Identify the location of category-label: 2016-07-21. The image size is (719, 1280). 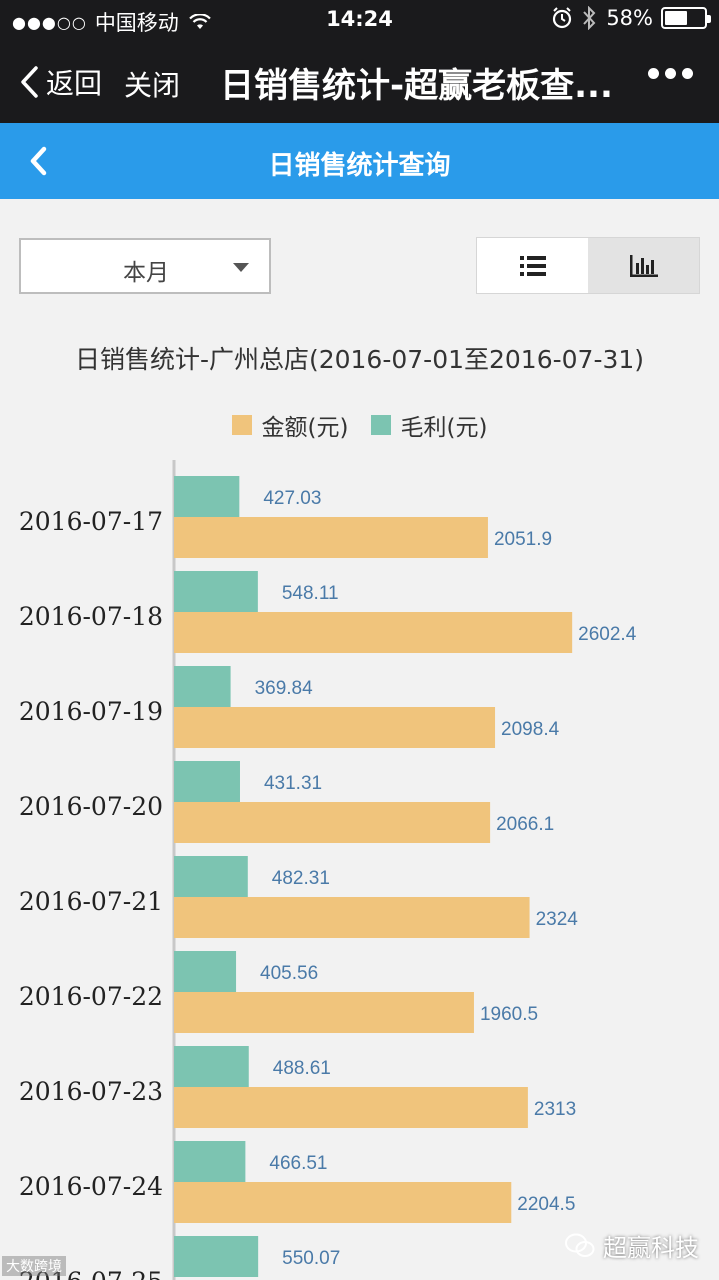
(91, 901).